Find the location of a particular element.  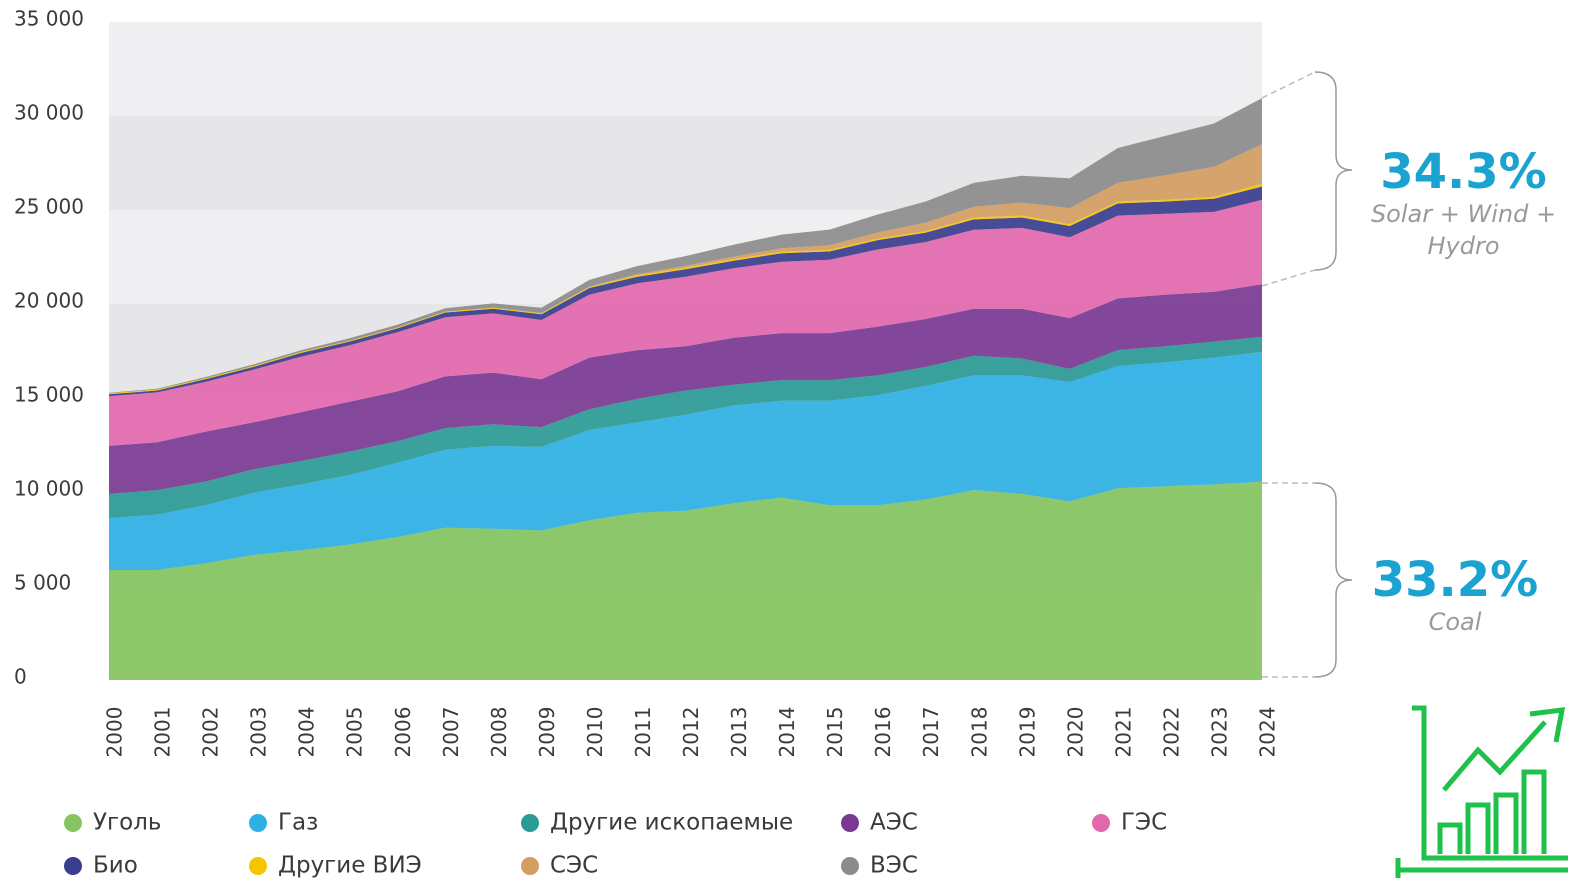

x-tick-label: 2012 is located at coordinates (691, 732).